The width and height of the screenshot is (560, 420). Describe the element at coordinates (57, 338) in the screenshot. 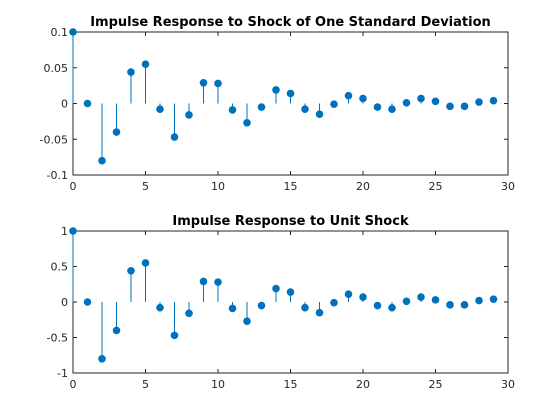

I see `y-tick-label: -0.5` at that location.